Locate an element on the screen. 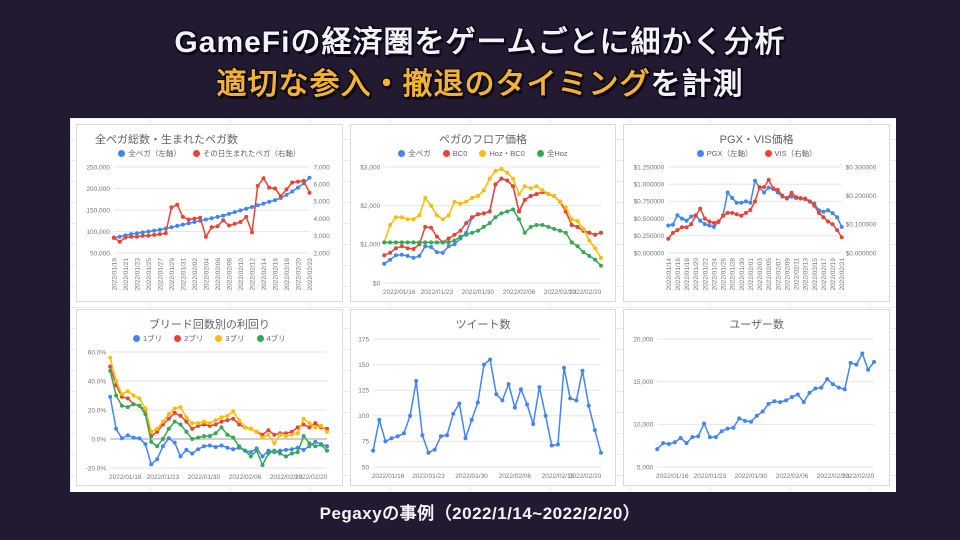 The width and height of the screenshot is (960, 540). legend-item: 全ペガ（左軸） is located at coordinates (149, 153).